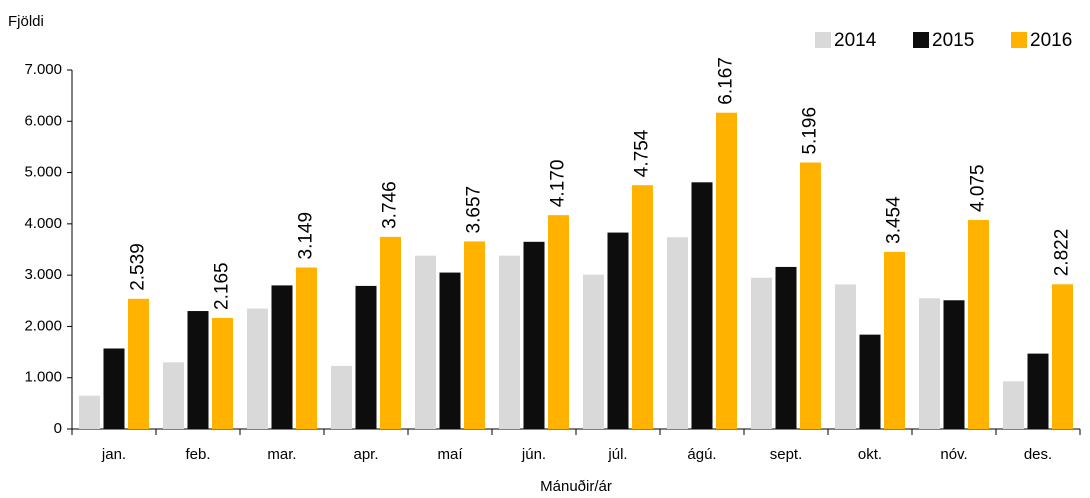 This screenshot has height=498, width=1090. I want to click on x-tick-label: mar., so click(281, 454).